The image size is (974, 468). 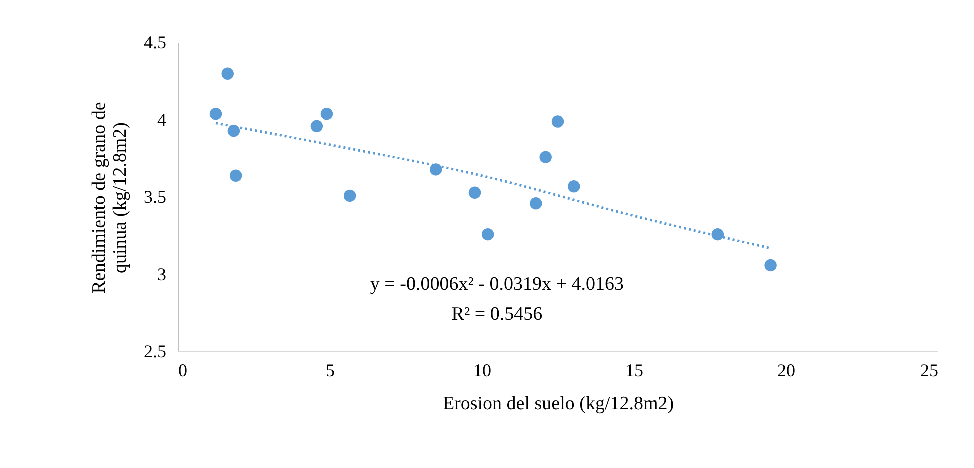 What do you see at coordinates (162, 274) in the screenshot?
I see `y-tick-label: 3` at bounding box center [162, 274].